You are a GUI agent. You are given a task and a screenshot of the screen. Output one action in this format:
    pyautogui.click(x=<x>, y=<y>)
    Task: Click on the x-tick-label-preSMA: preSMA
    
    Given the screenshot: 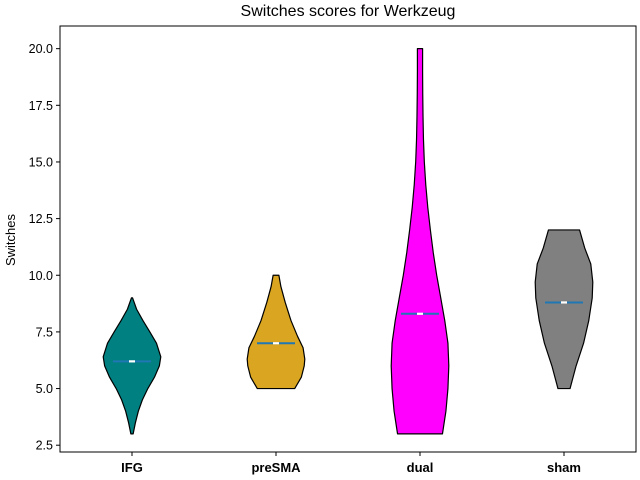 What is the action you would take?
    pyautogui.click(x=276, y=467)
    